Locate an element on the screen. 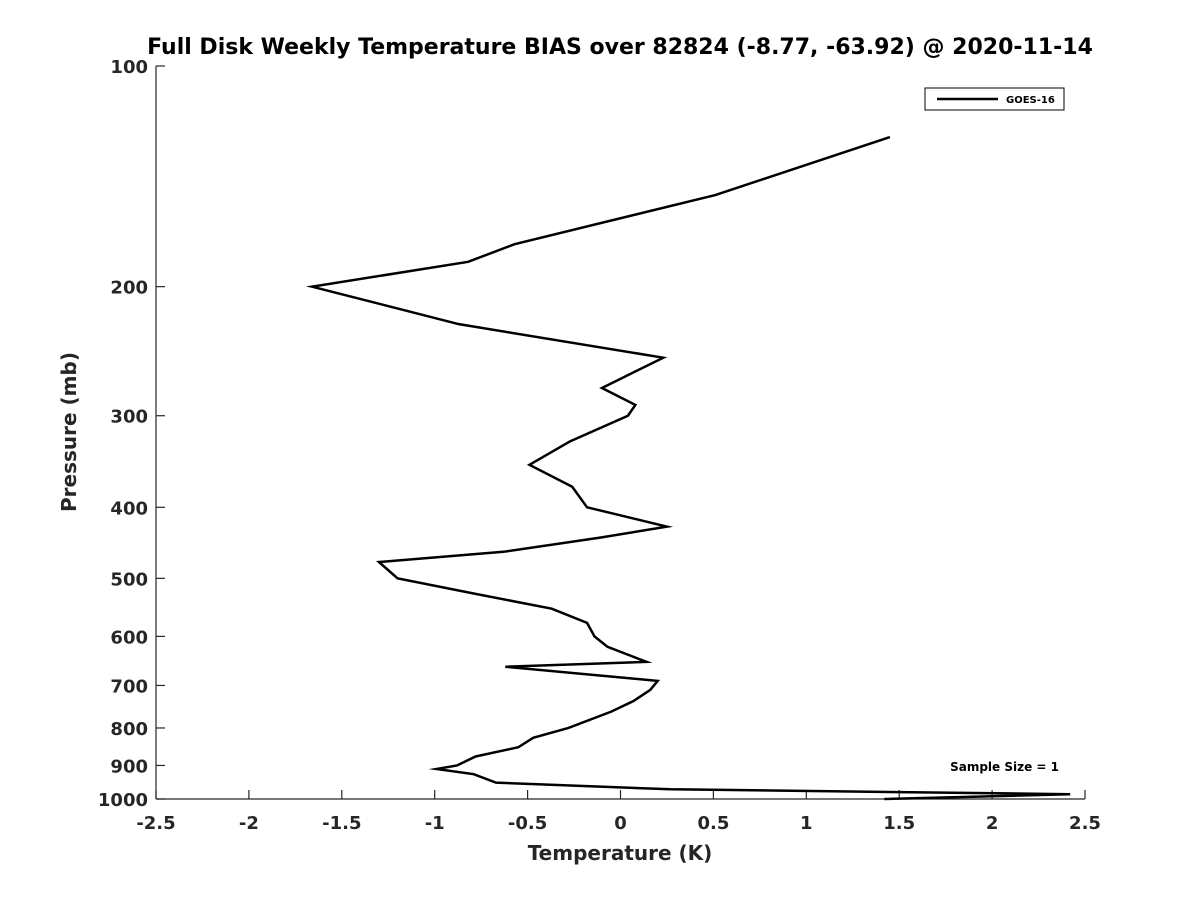 Image resolution: width=1200 pixels, height=900 pixels. x-axis-label: Temperature (K) is located at coordinates (620, 853).